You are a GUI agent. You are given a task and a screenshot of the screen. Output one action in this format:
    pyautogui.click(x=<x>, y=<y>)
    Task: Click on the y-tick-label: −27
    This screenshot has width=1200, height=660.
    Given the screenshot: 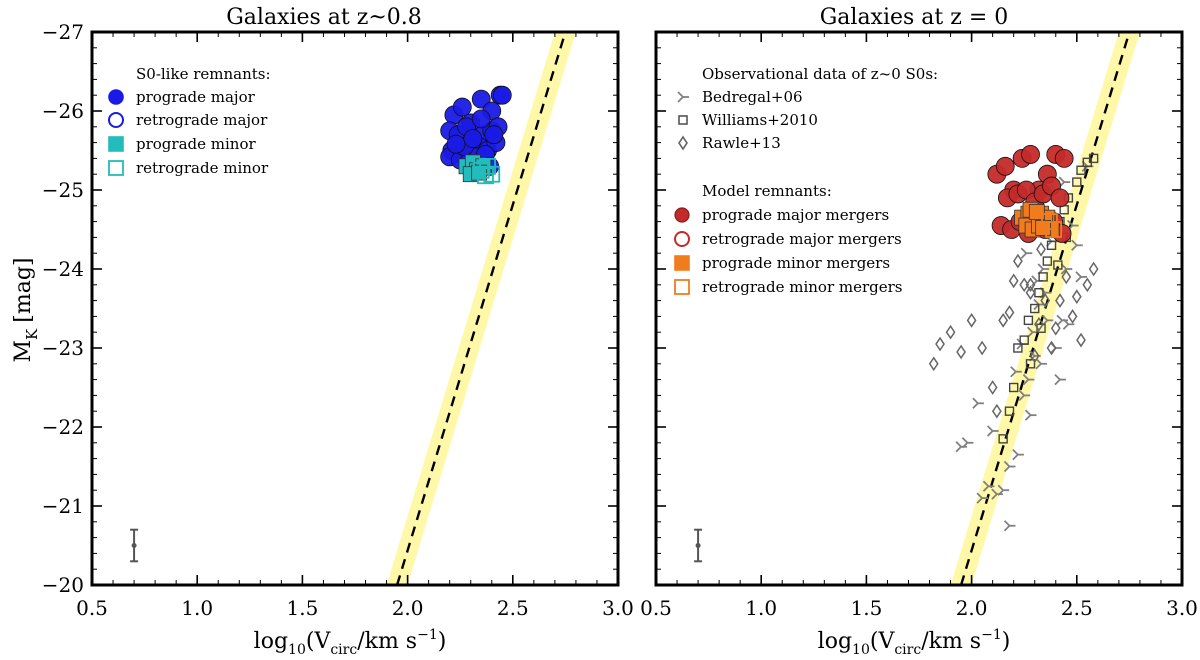 What is the action you would take?
    pyautogui.click(x=63, y=32)
    